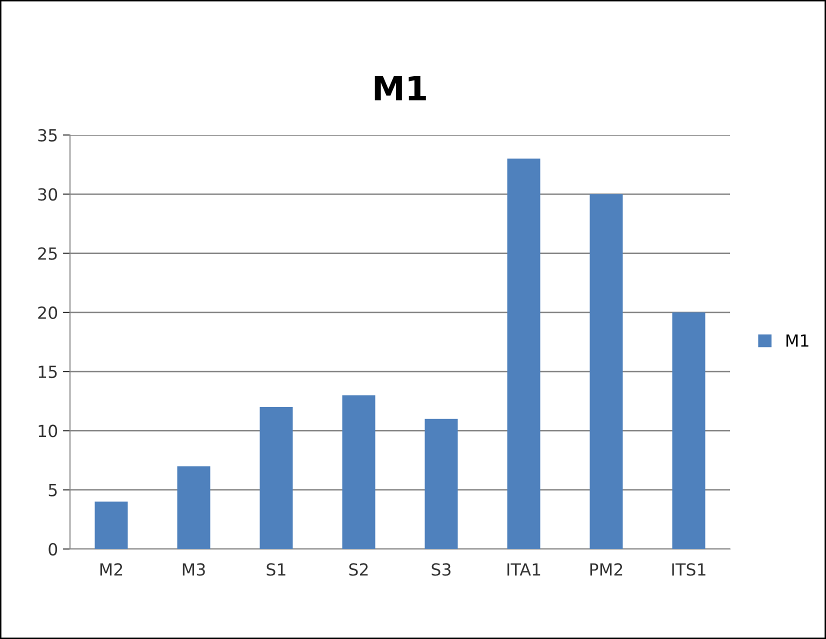  What do you see at coordinates (48, 431) in the screenshot?
I see `y-tick-label: 10` at bounding box center [48, 431].